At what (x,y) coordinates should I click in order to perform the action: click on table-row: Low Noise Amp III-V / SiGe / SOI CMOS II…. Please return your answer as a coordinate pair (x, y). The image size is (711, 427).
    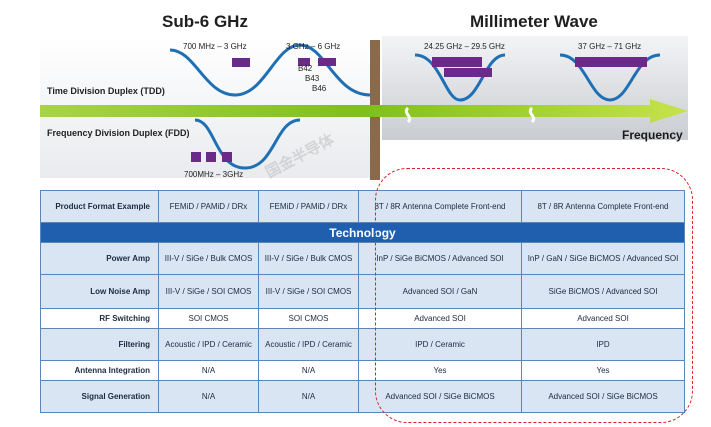
    Looking at the image, I should click on (362, 291).